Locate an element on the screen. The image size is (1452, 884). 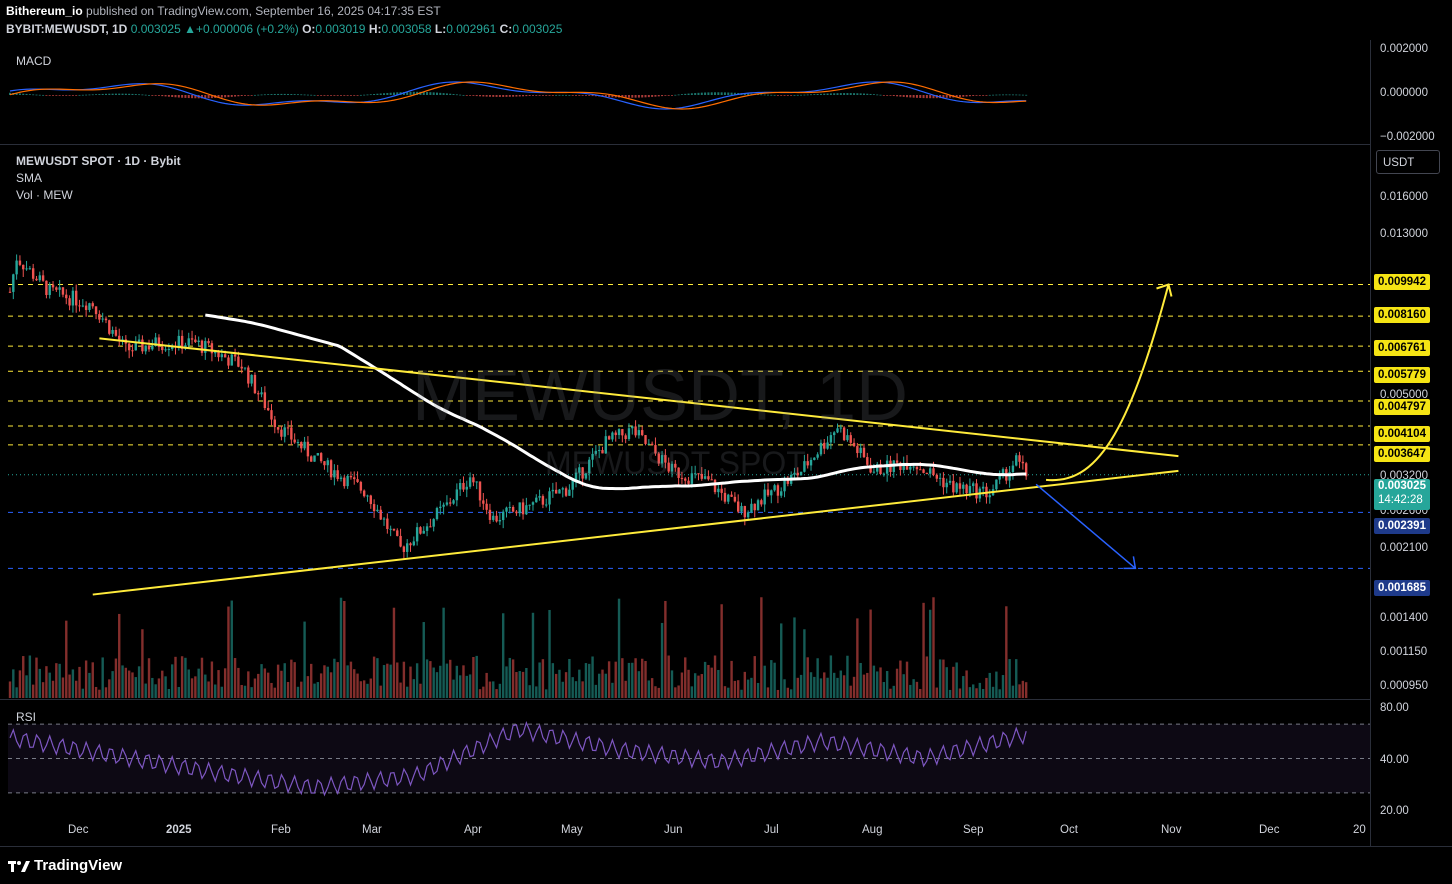
price-axis is located at coordinates (1411, 443).